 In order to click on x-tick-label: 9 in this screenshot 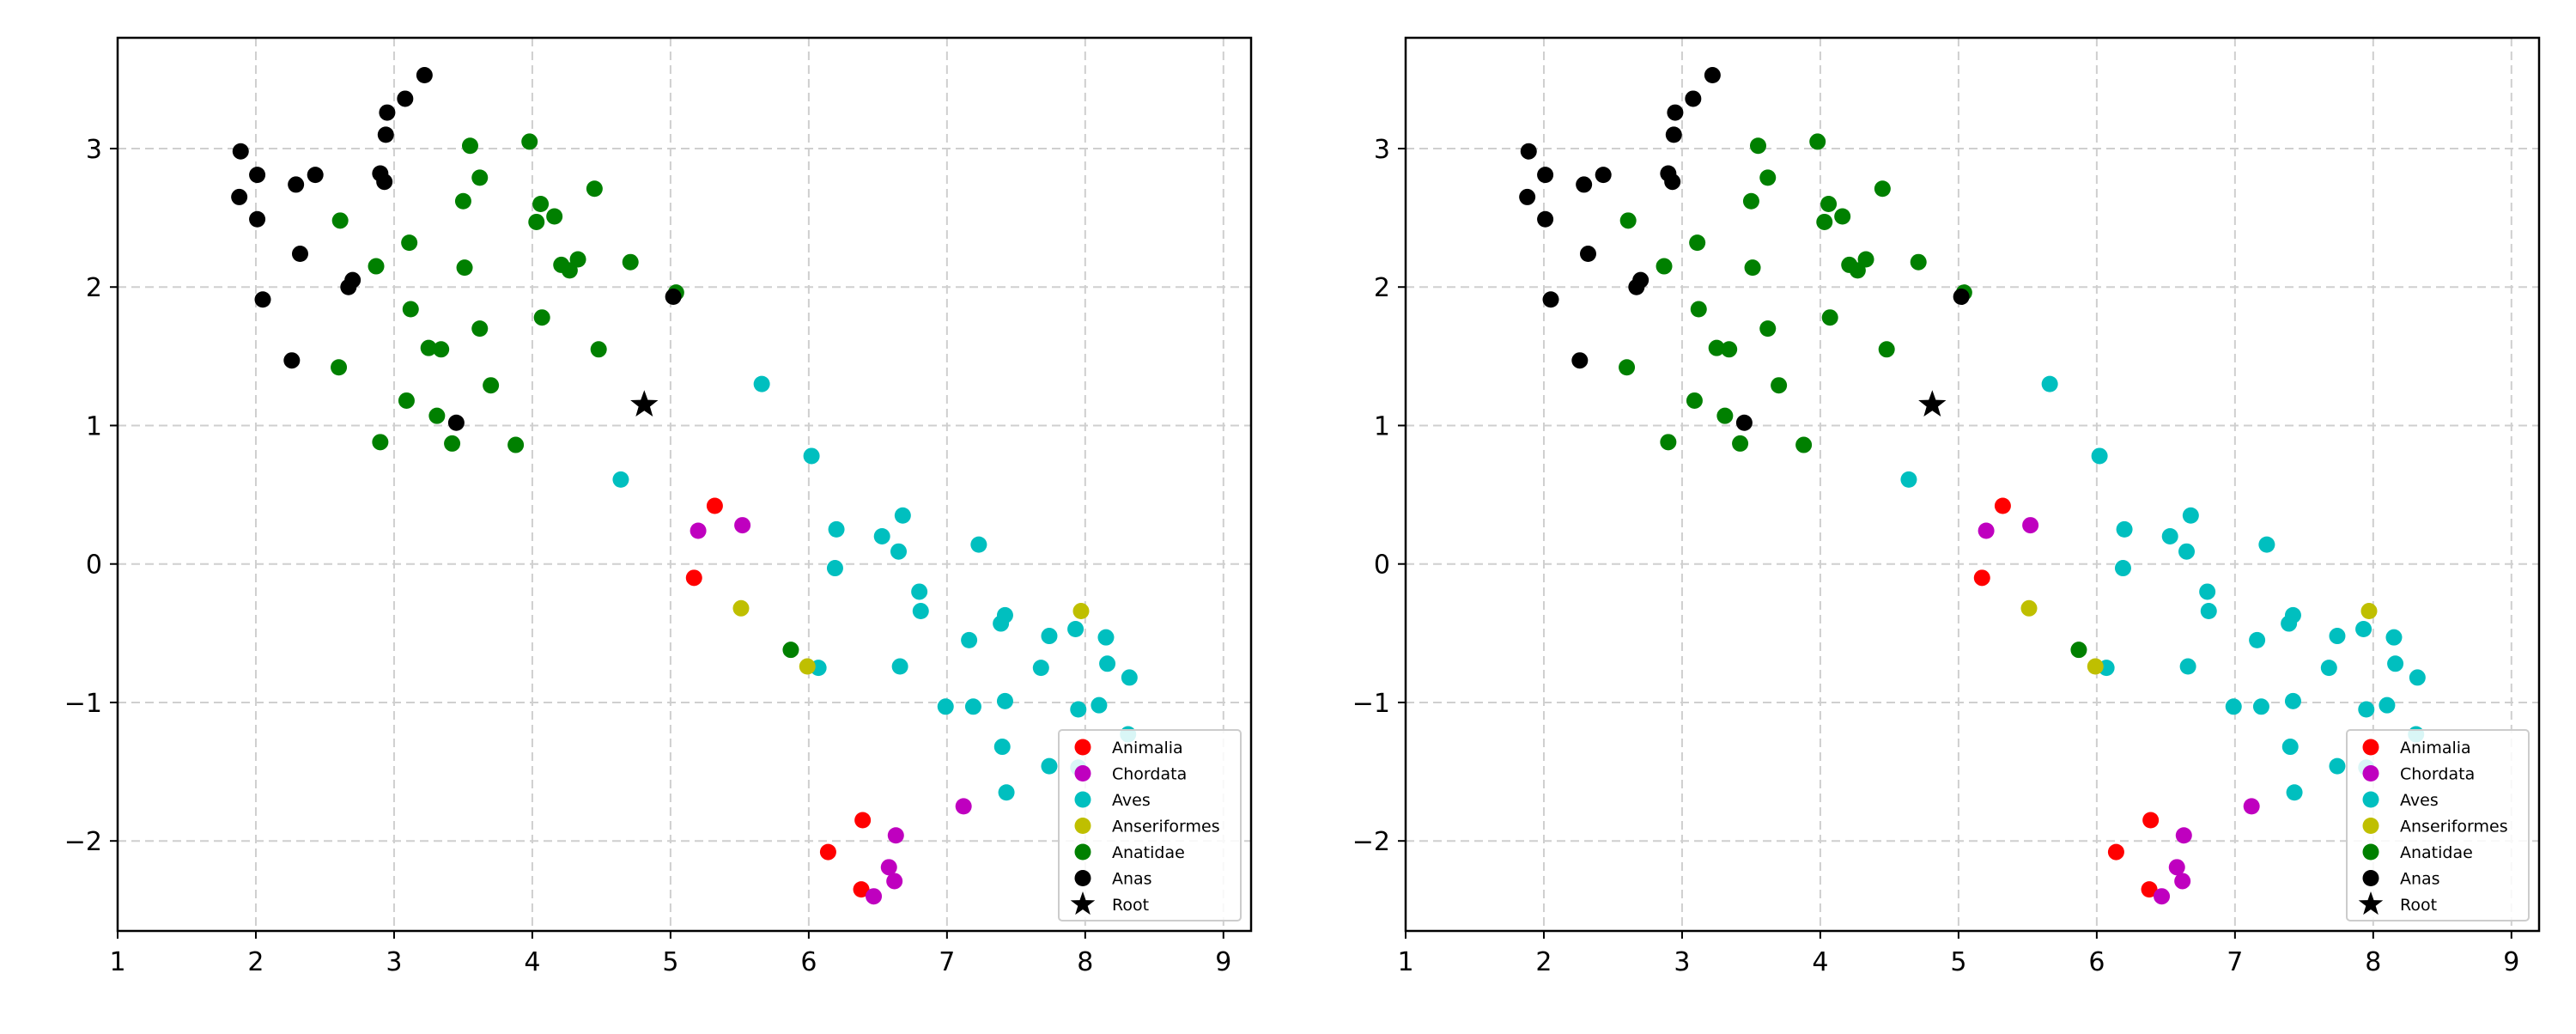, I will do `click(2511, 962)`.